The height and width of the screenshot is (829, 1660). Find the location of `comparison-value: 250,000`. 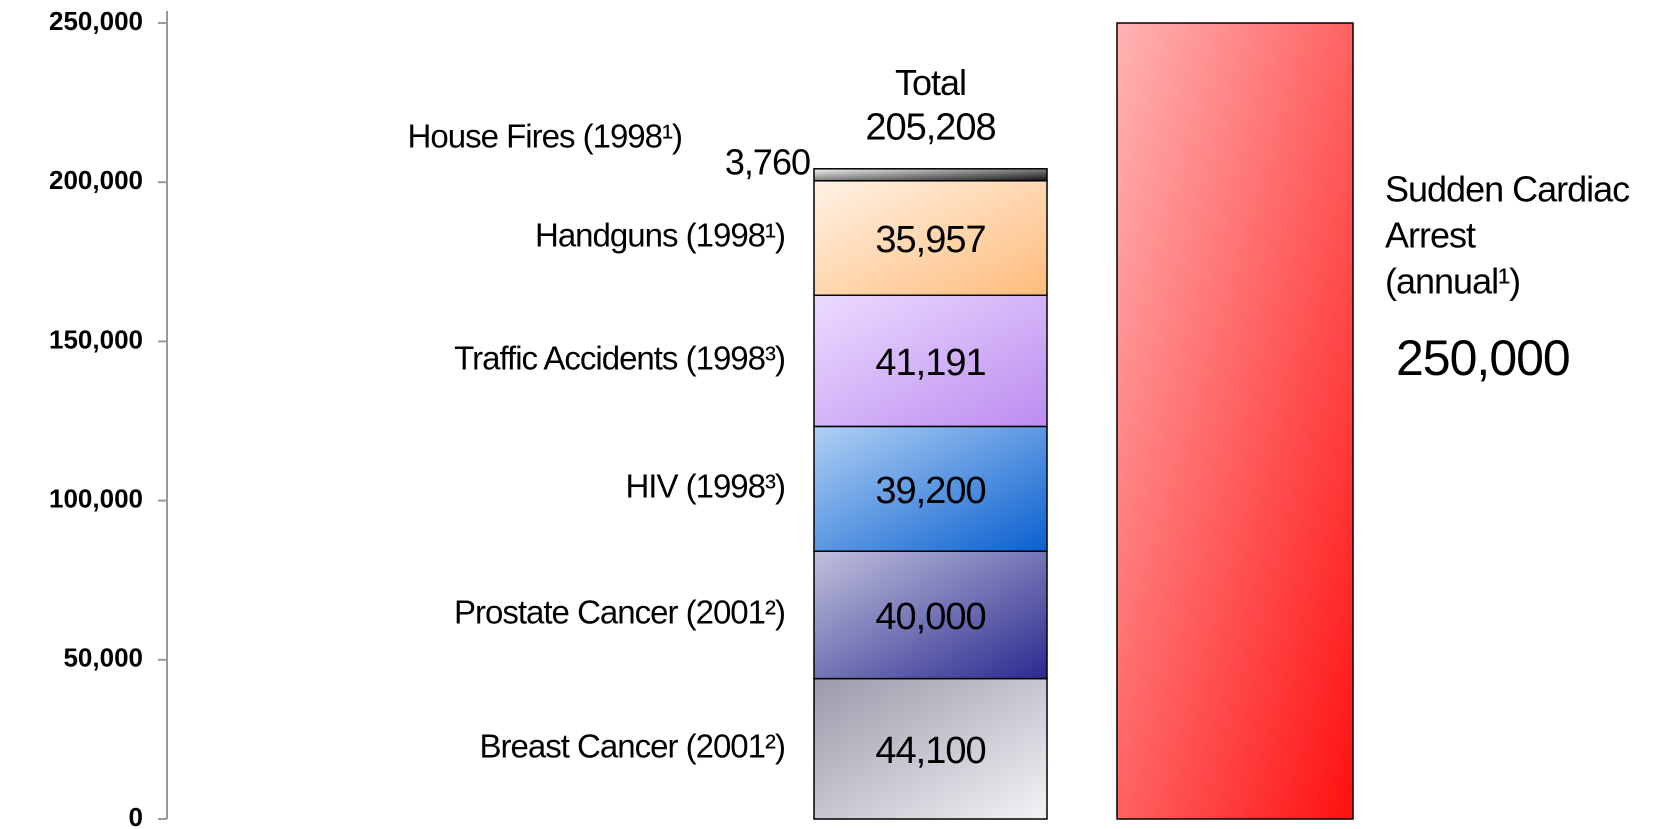

comparison-value: 250,000 is located at coordinates (1483, 358).